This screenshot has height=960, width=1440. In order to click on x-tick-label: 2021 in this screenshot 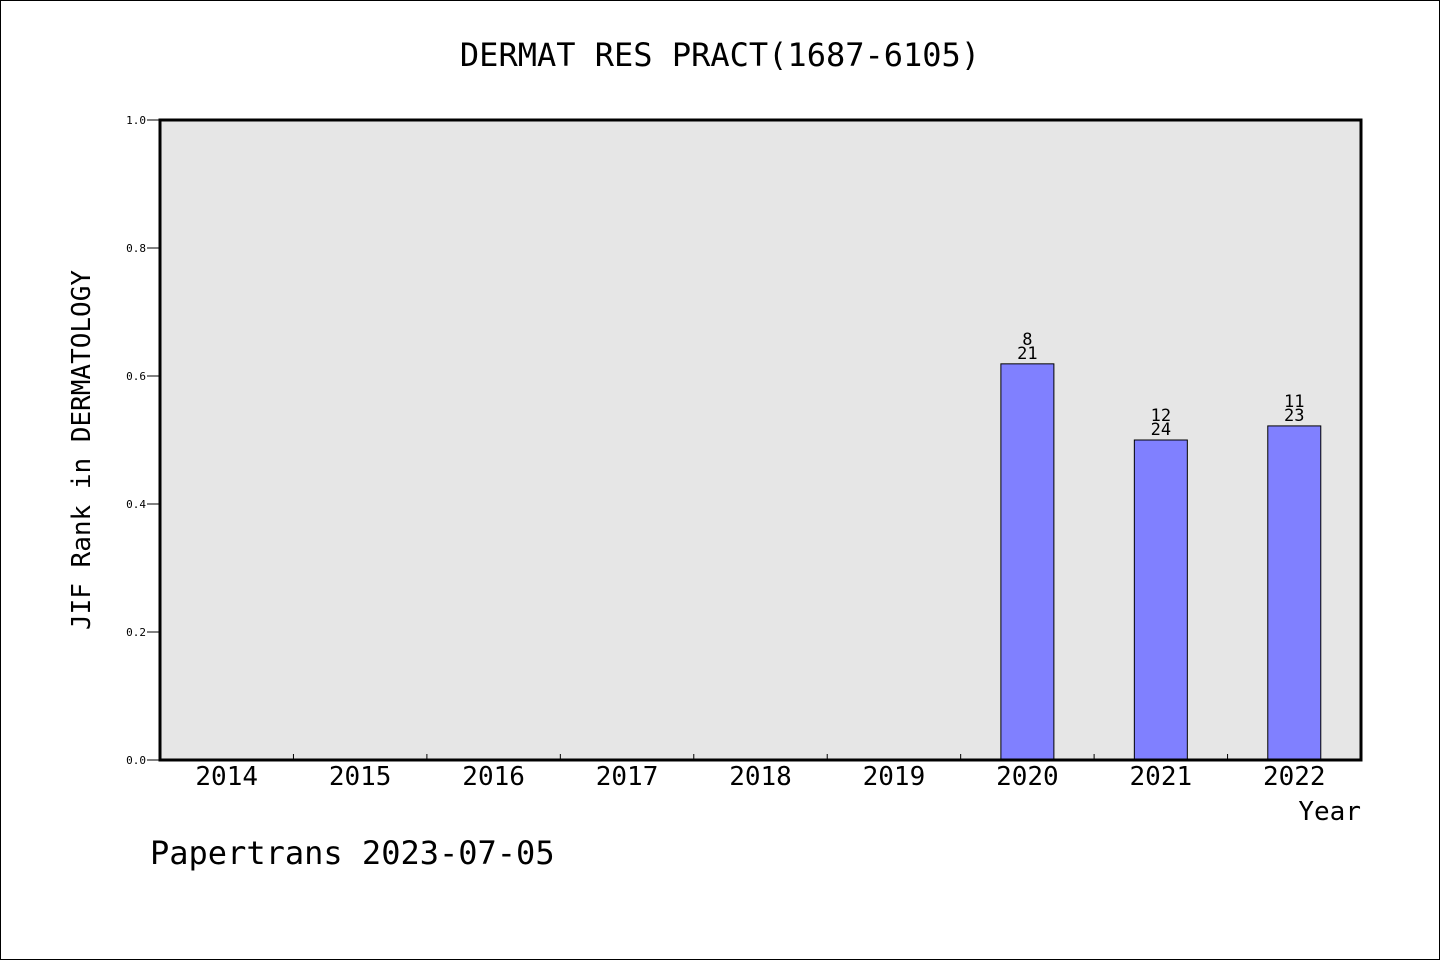, I will do `click(1161, 777)`.